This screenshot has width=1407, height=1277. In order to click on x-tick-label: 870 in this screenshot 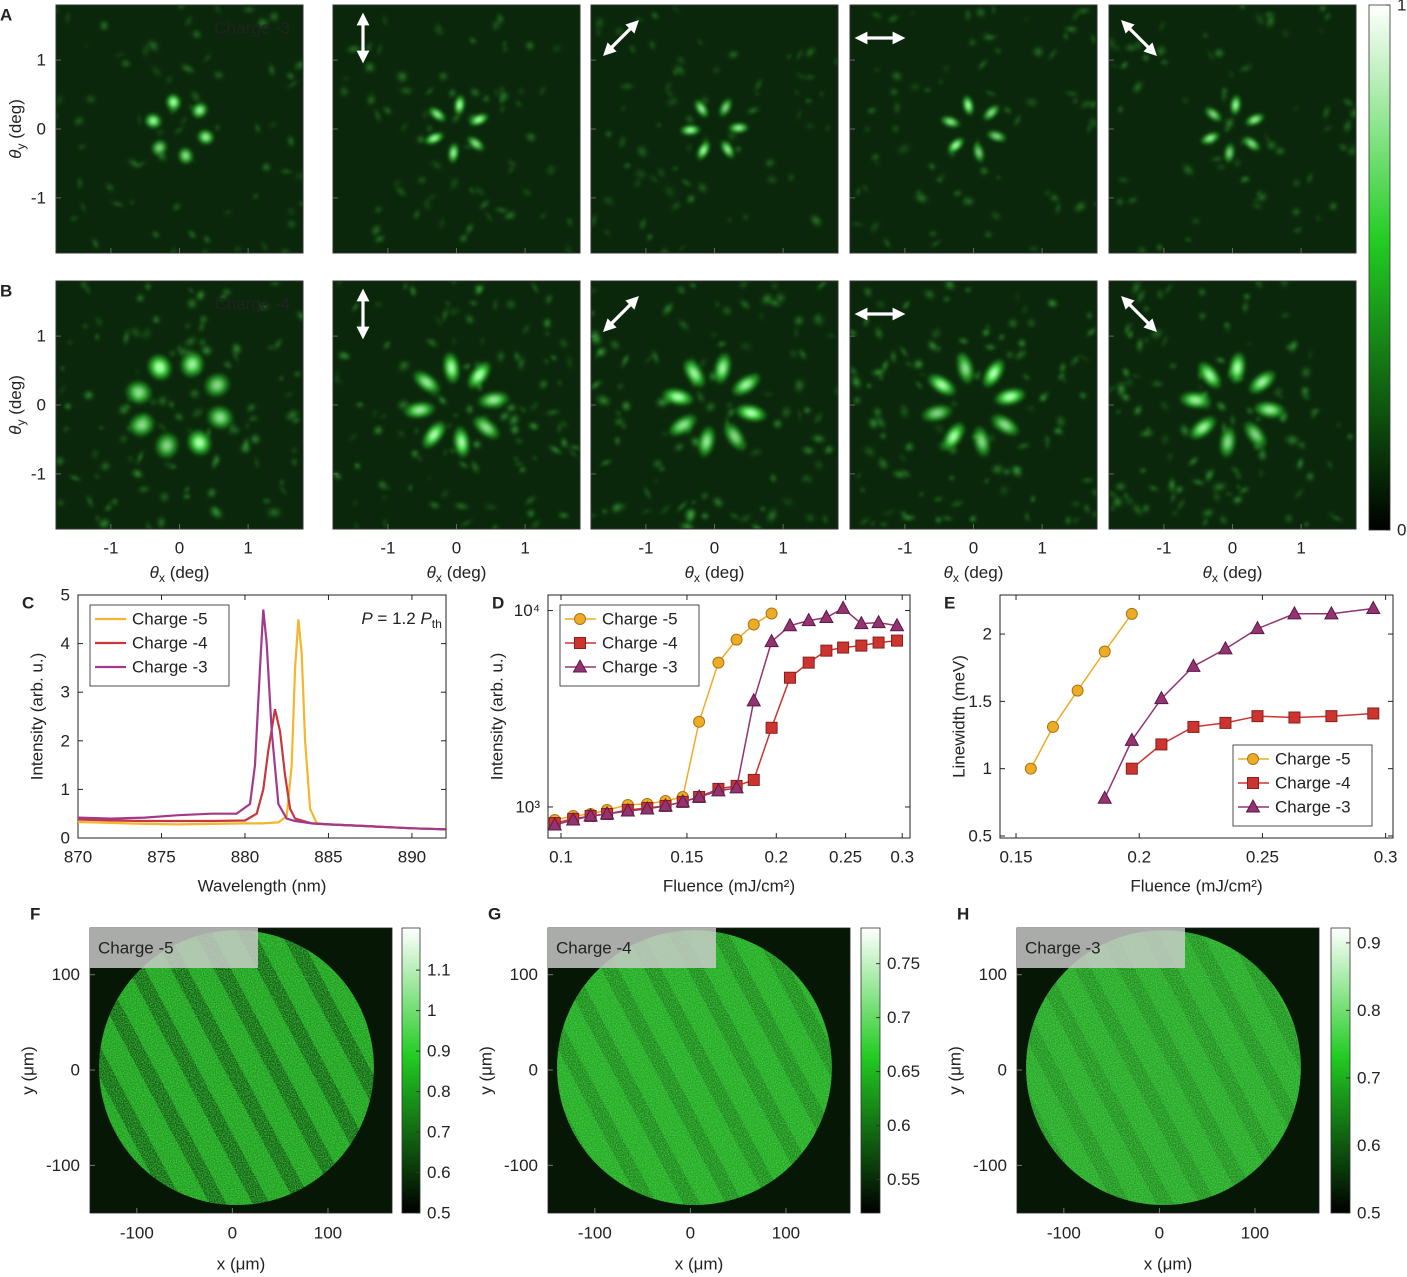, I will do `click(78, 857)`.